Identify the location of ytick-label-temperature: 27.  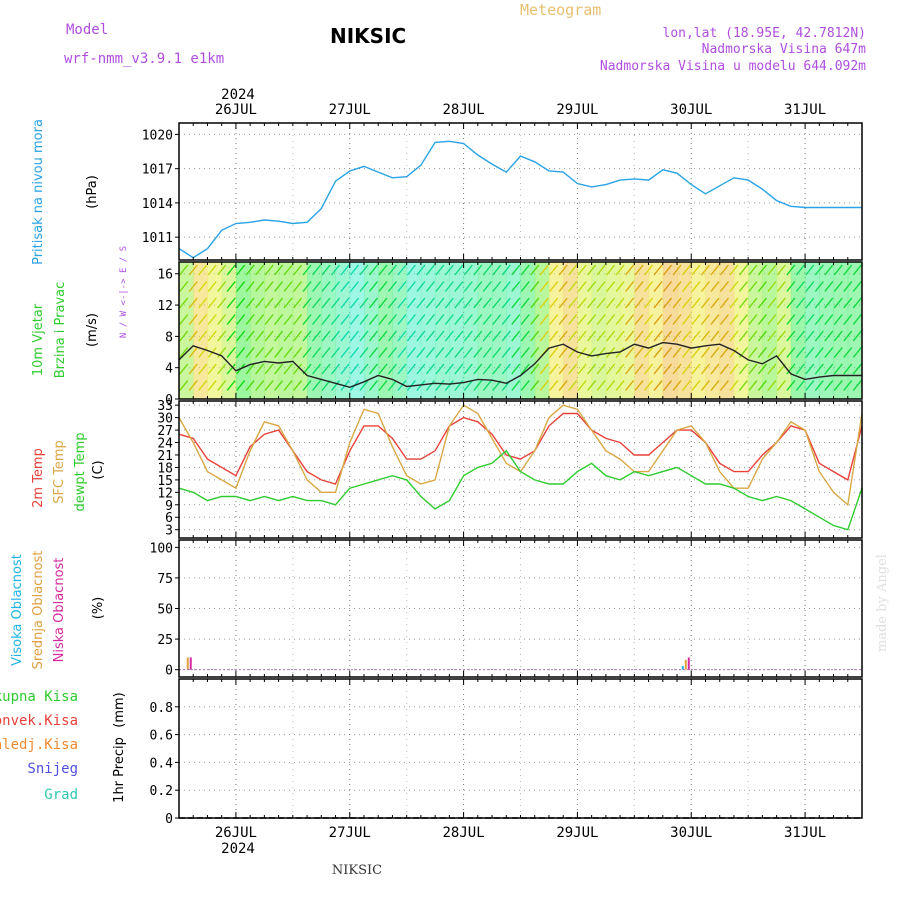
(165, 431).